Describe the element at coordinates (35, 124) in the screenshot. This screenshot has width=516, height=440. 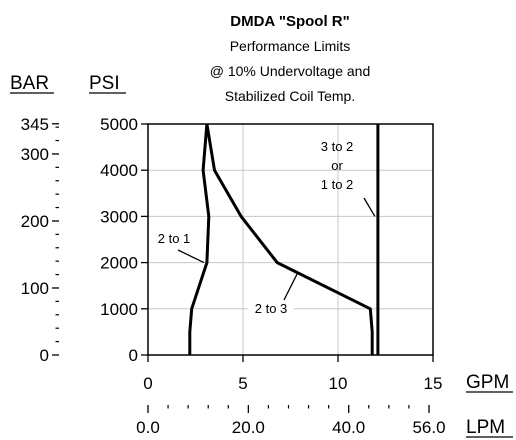
I see `bar-tick-label-4: 345` at that location.